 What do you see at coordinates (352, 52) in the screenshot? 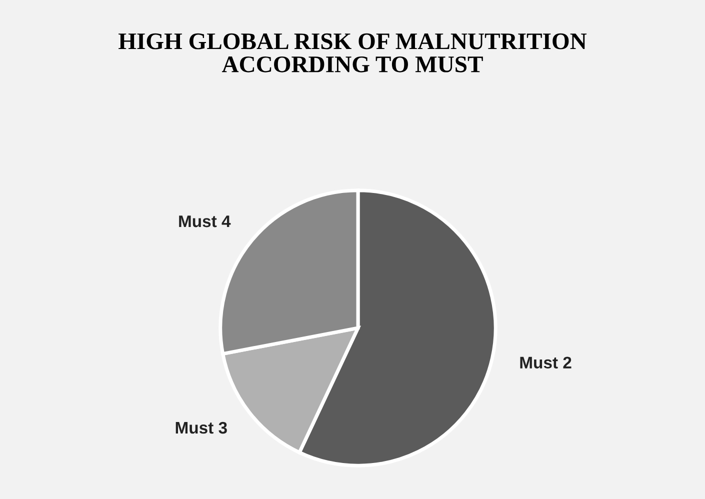
I see `chart-title: HIGH GLOBAL RISK OF MALNUTRITION ACCORDING TO MUST` at bounding box center [352, 52].